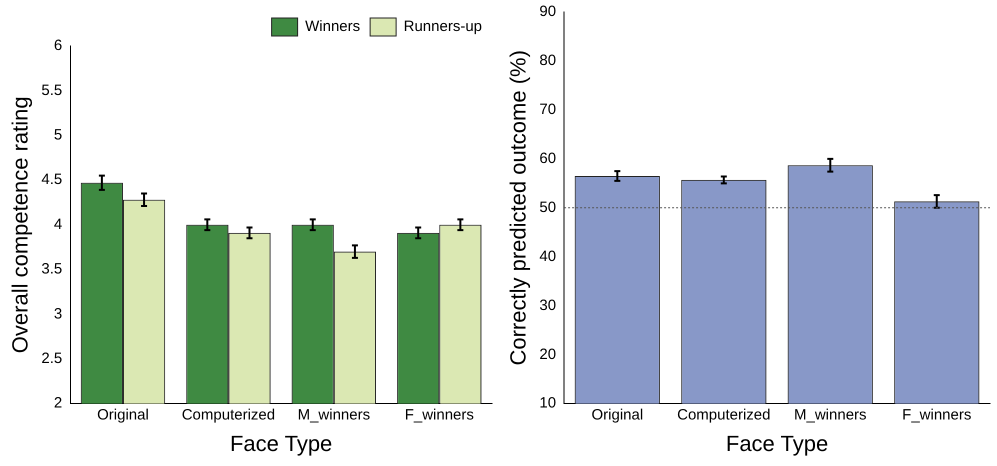 The image size is (997, 466). Describe the element at coordinates (51, 179) in the screenshot. I see `y-tick-label: 4.5` at that location.